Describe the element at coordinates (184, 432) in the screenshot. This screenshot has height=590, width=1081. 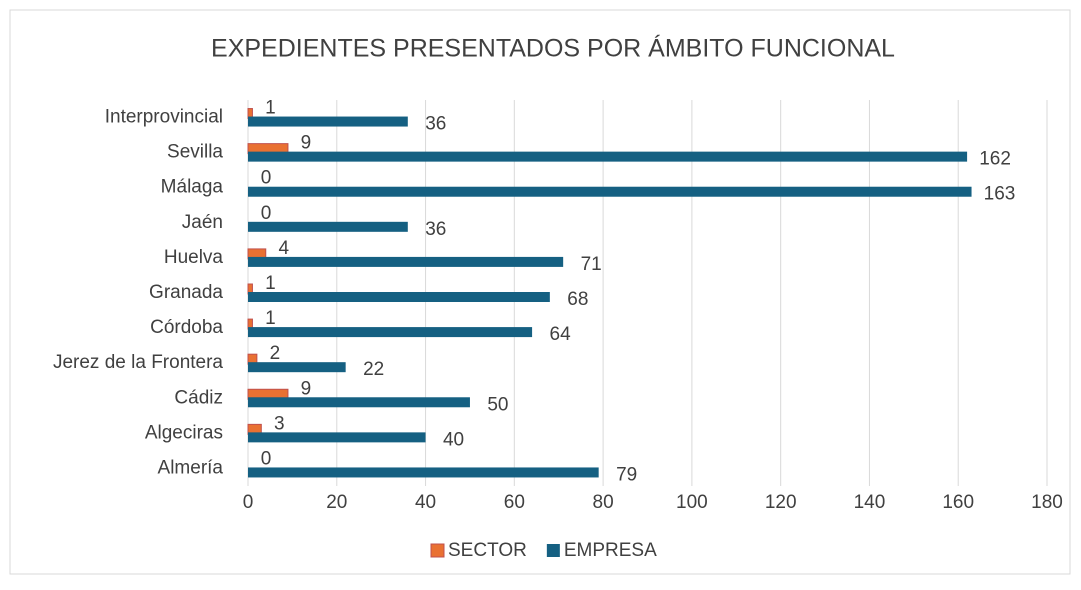
I see `y-tick-label: Algeciras` at that location.